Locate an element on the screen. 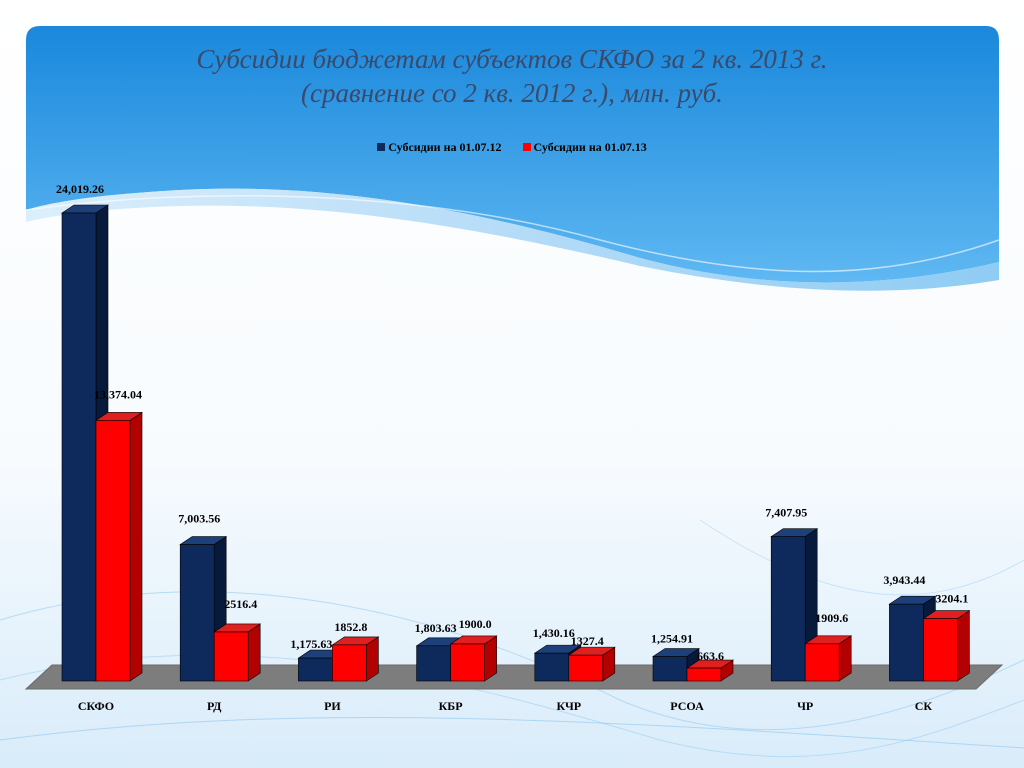 The height and width of the screenshot is (768, 1024). value-label-2013-0: 13,374.04 is located at coordinates (118, 394).